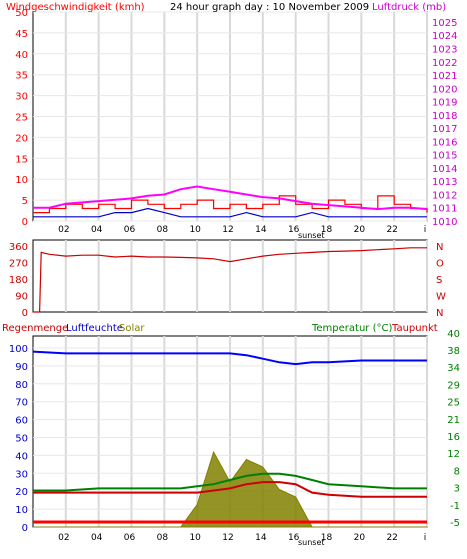  I want to click on wind-header-label: Windgeschwindigkeit (kmh), so click(75, 7).